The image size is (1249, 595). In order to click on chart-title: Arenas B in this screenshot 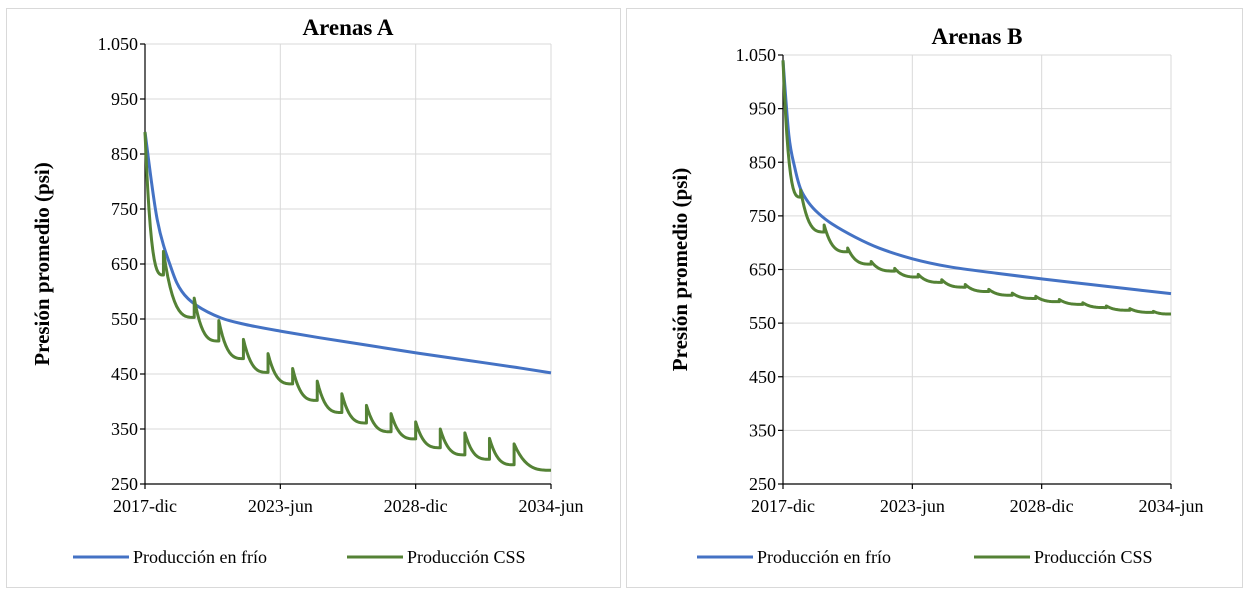, I will do `click(977, 36)`.